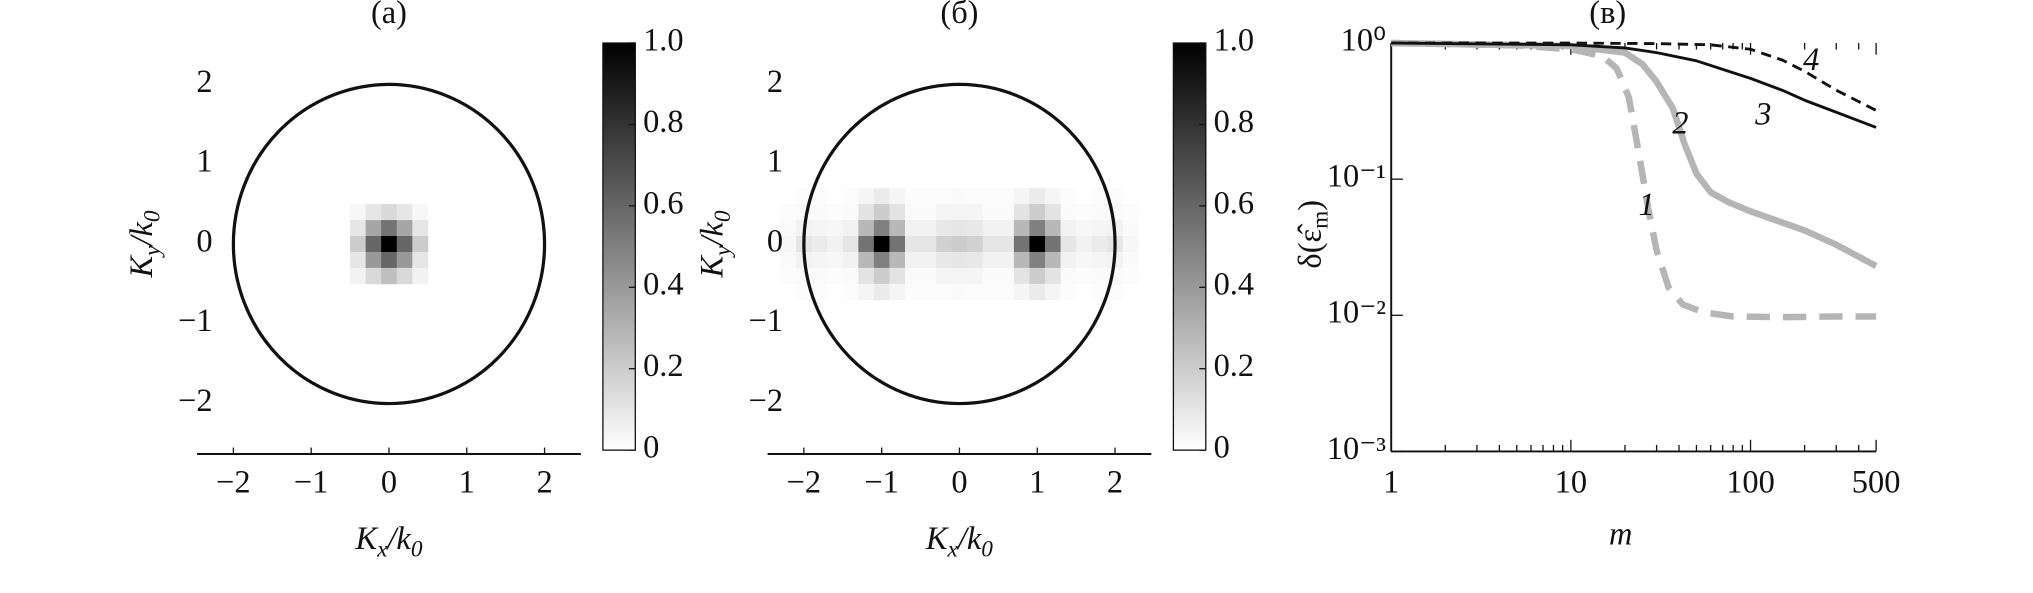 The width and height of the screenshot is (2033, 593). I want to click on y-tick-label: −1, so click(766, 321).